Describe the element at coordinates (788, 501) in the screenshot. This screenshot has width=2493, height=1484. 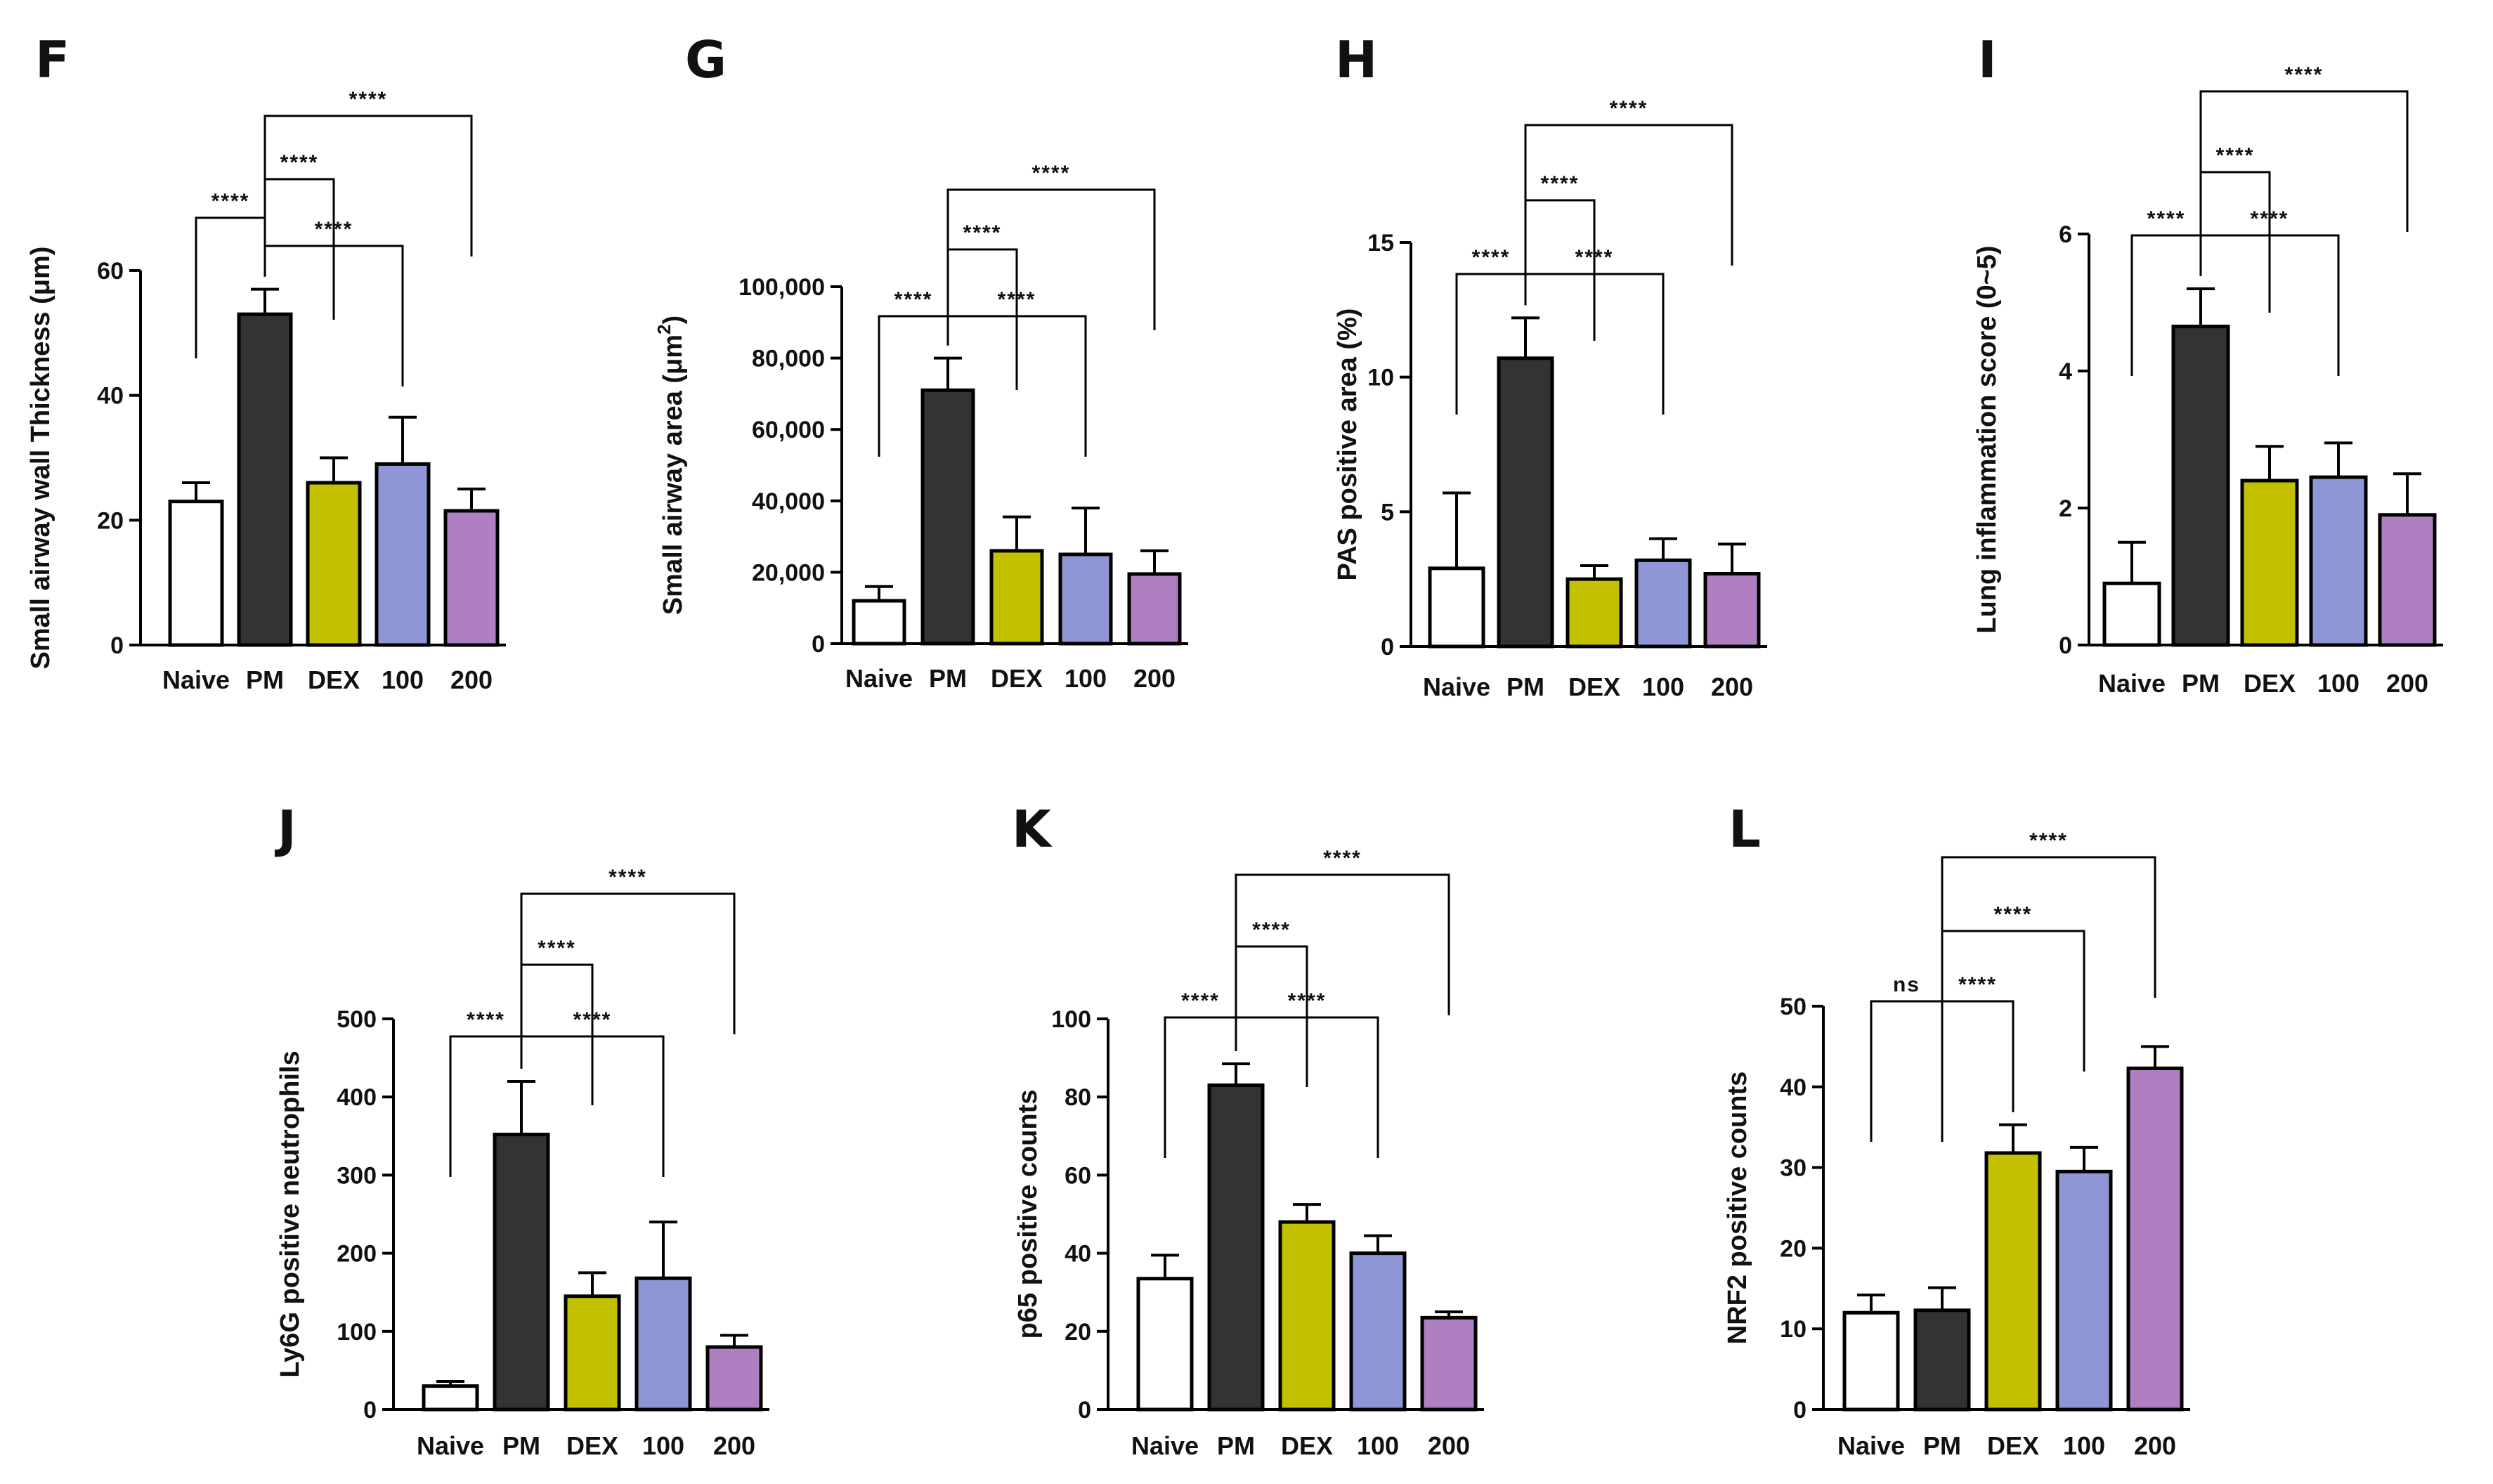
I see `y-tick-label: 40,000` at that location.